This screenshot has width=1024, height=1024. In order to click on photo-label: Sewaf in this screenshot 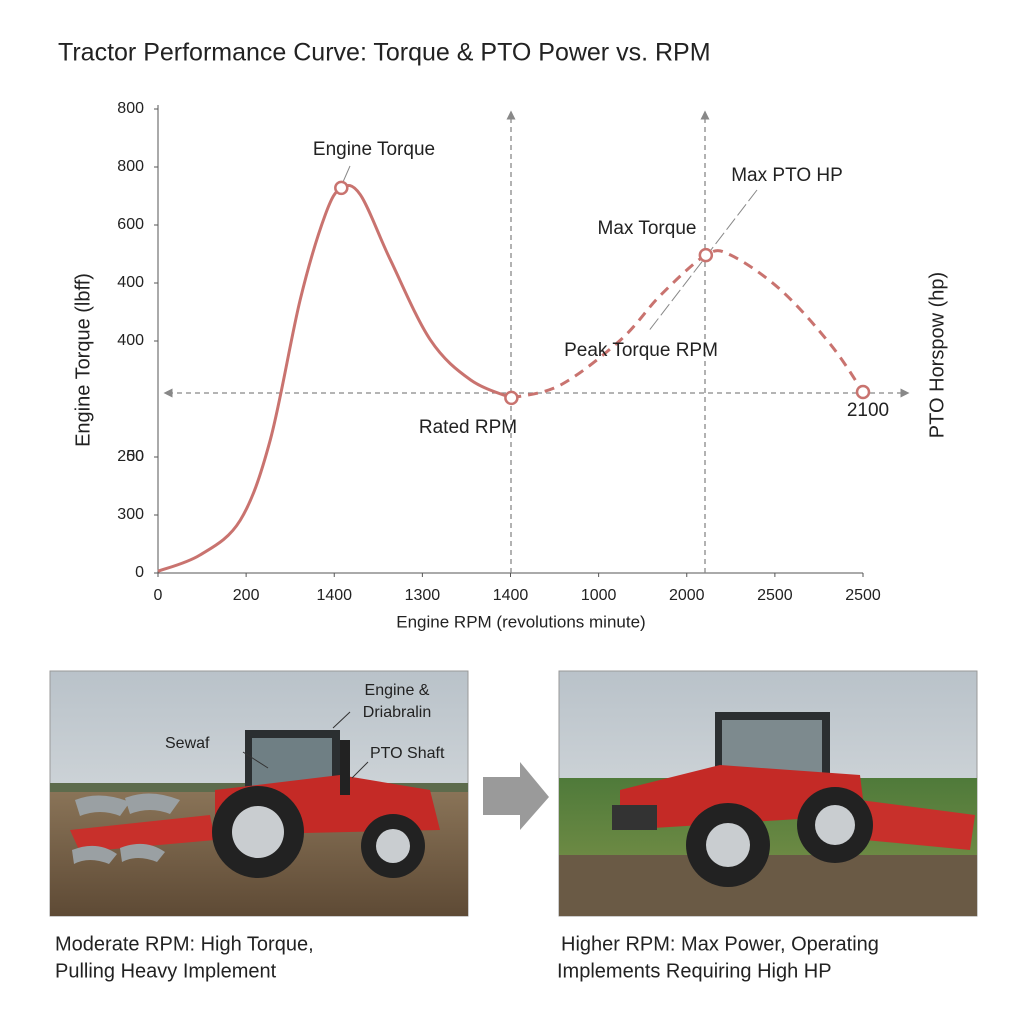, I will do `click(187, 743)`.